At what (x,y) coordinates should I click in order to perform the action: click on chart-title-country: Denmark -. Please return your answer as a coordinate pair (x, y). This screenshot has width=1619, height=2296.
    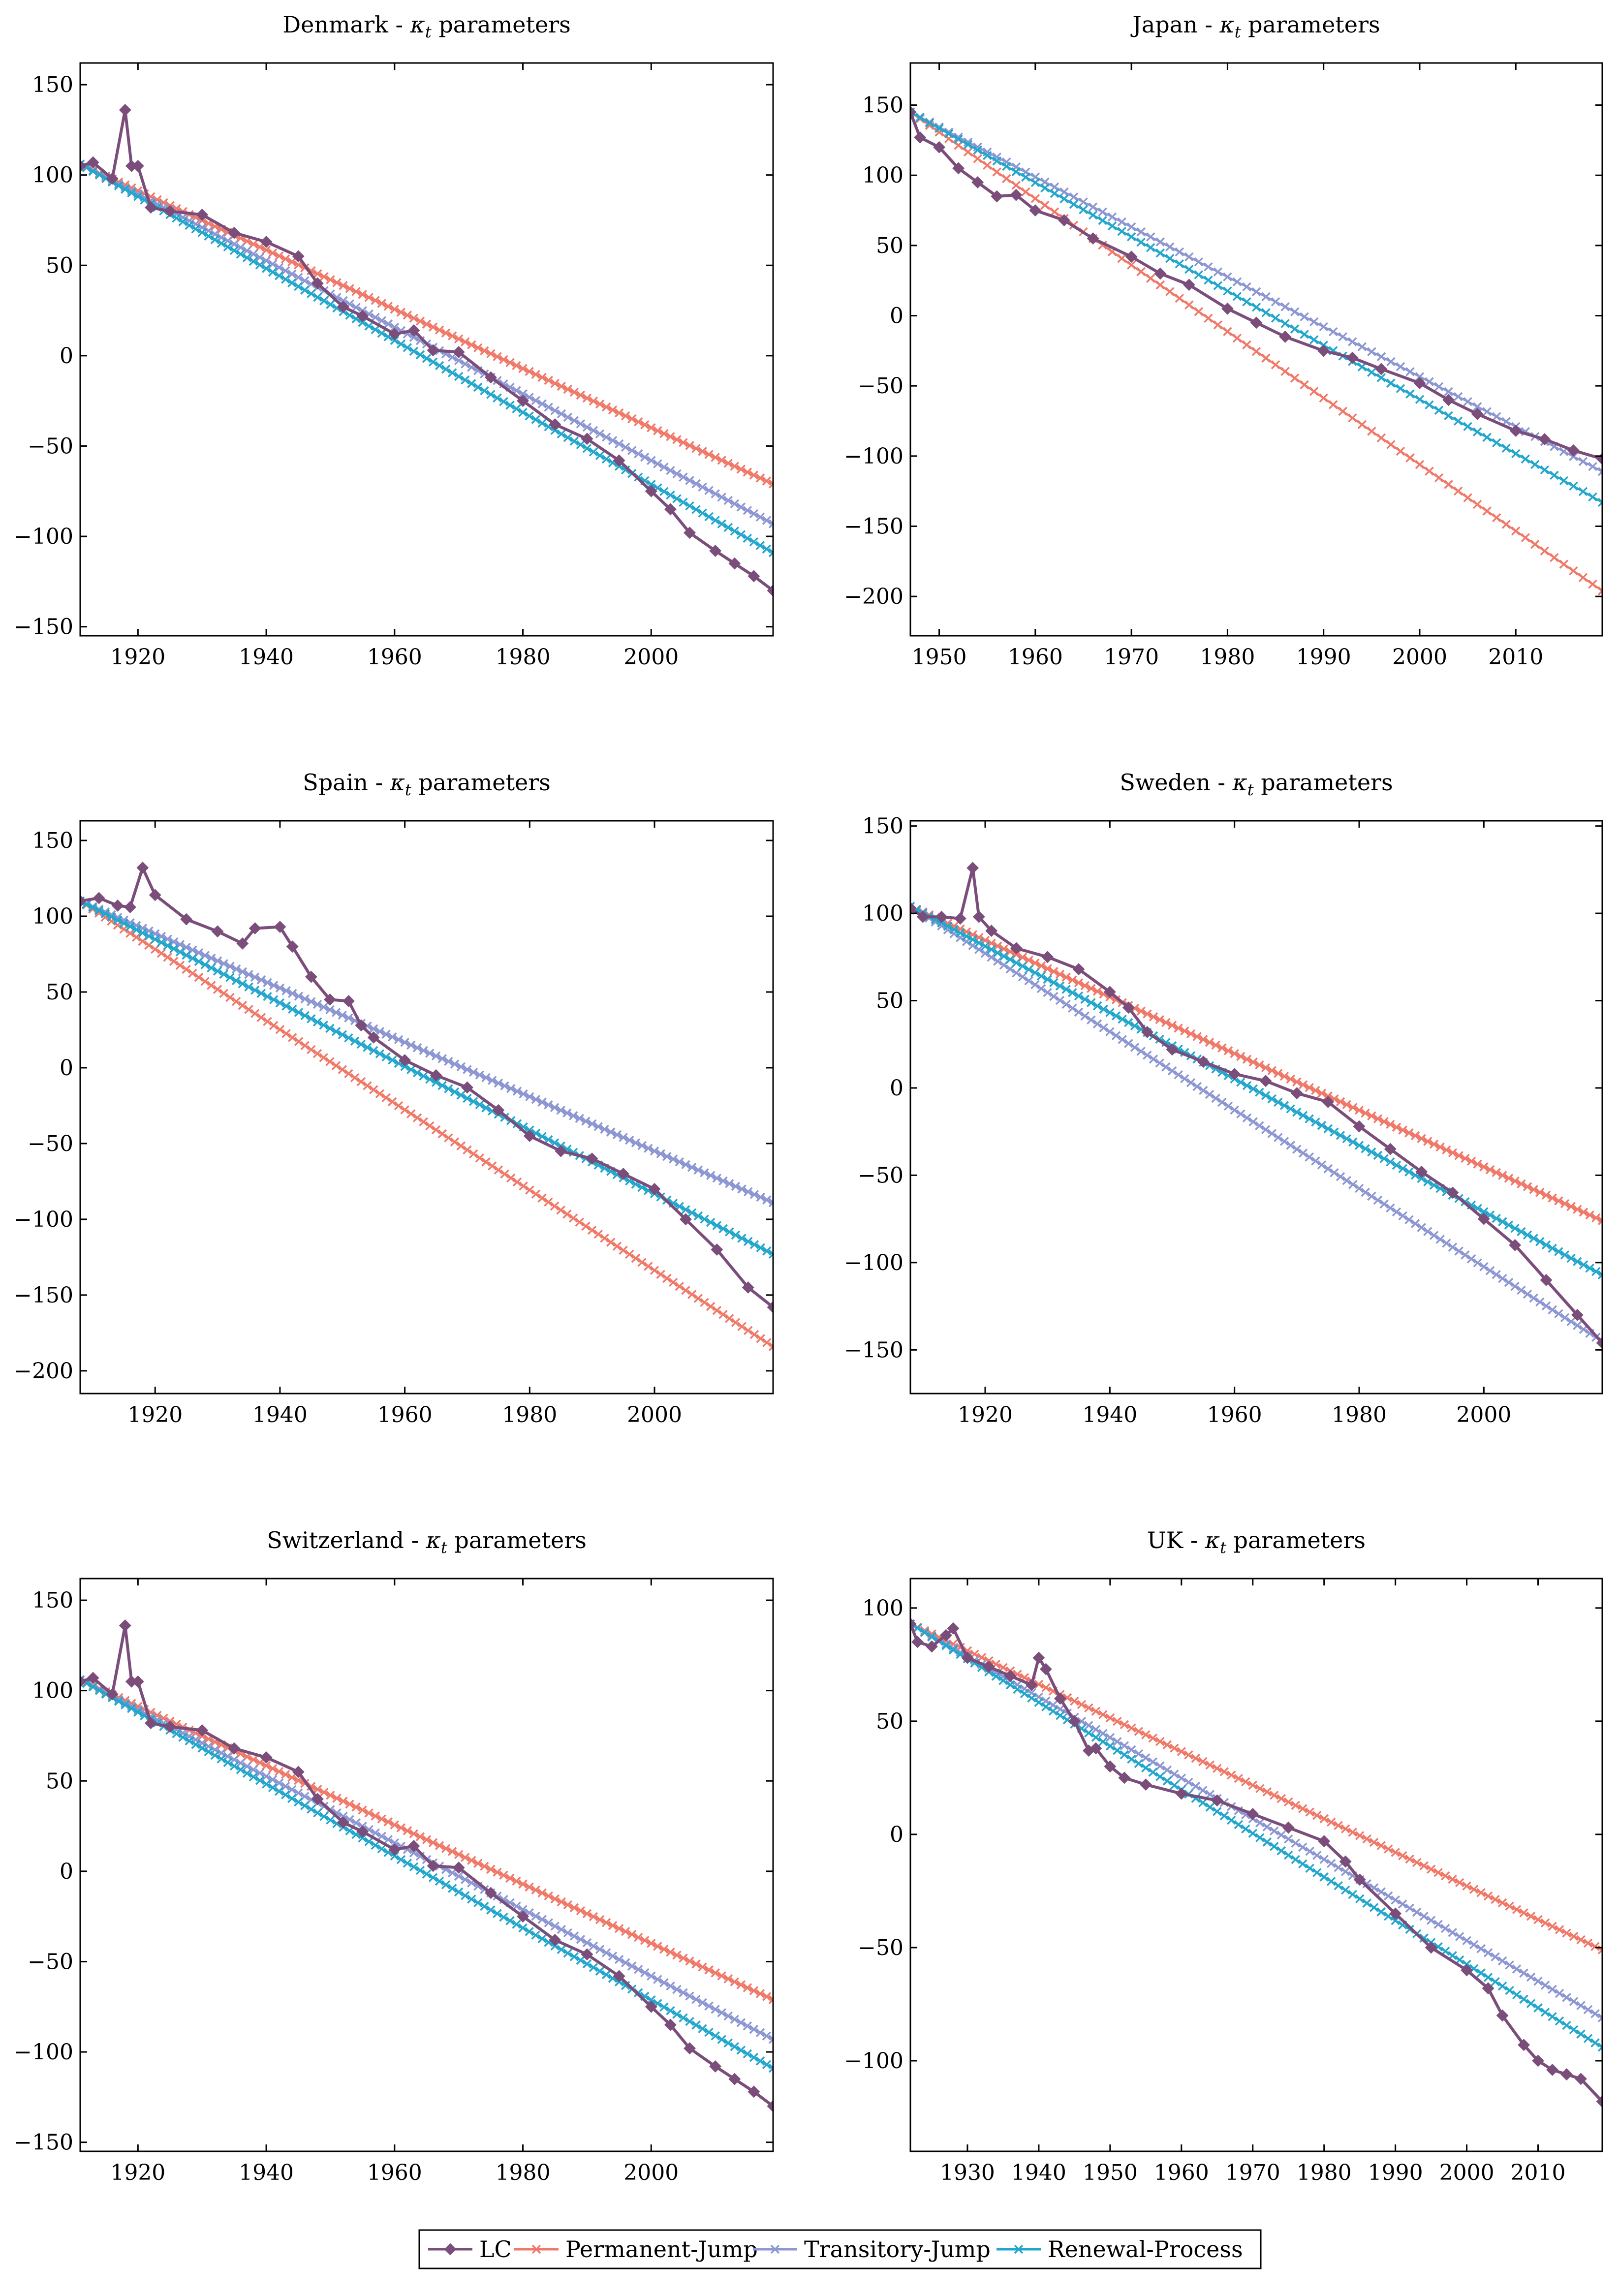
    Looking at the image, I should click on (346, 25).